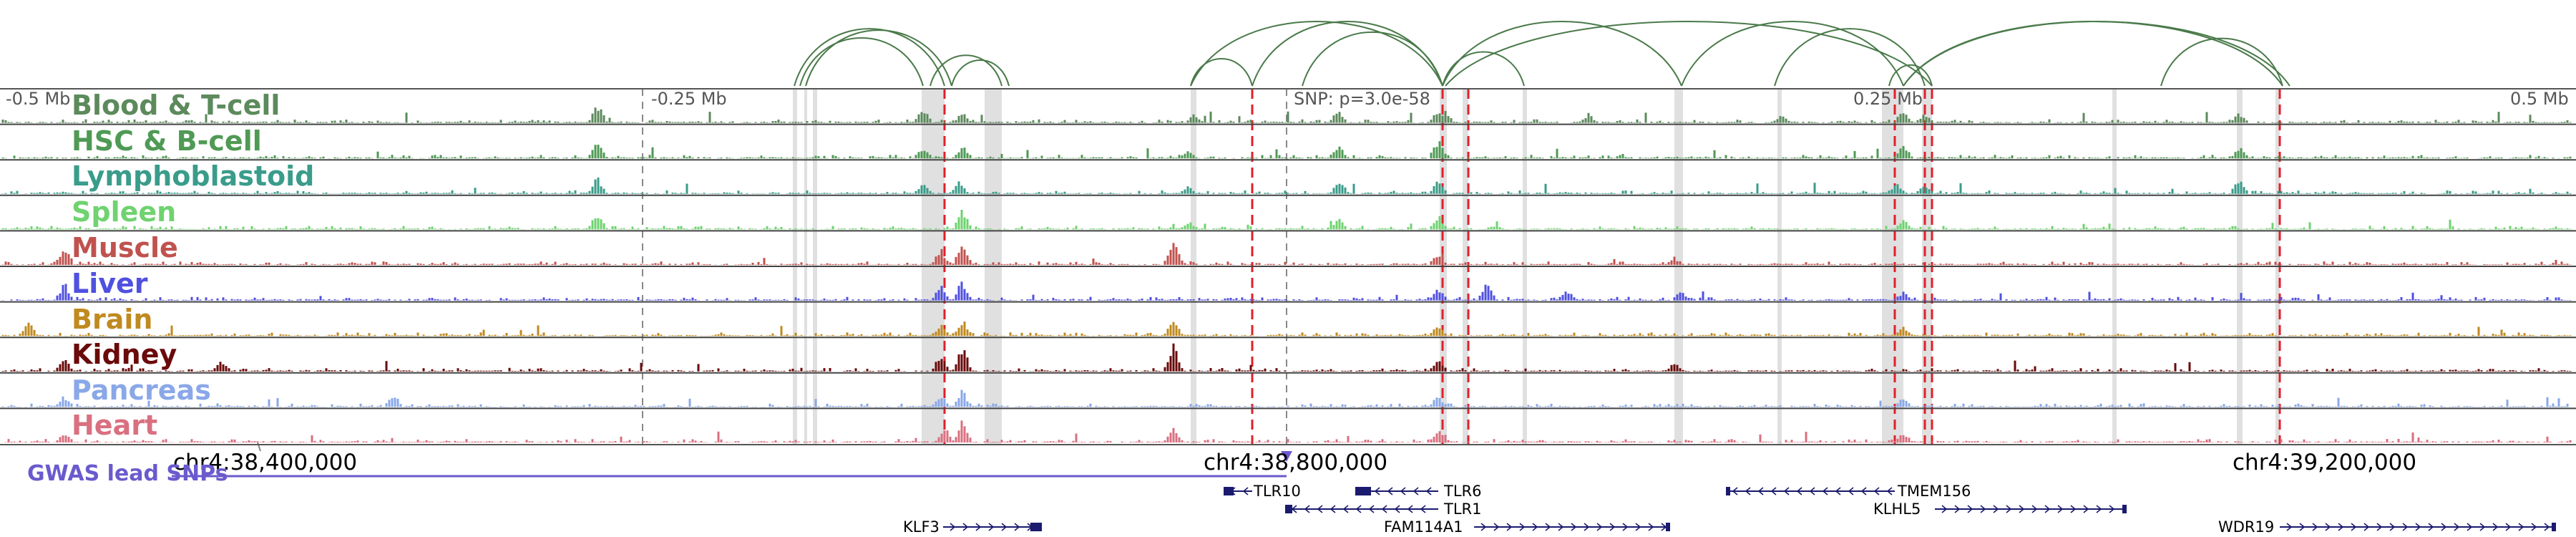  Describe the element at coordinates (1463, 491) in the screenshot. I see `gene-label-tlr6: TLR6` at that location.